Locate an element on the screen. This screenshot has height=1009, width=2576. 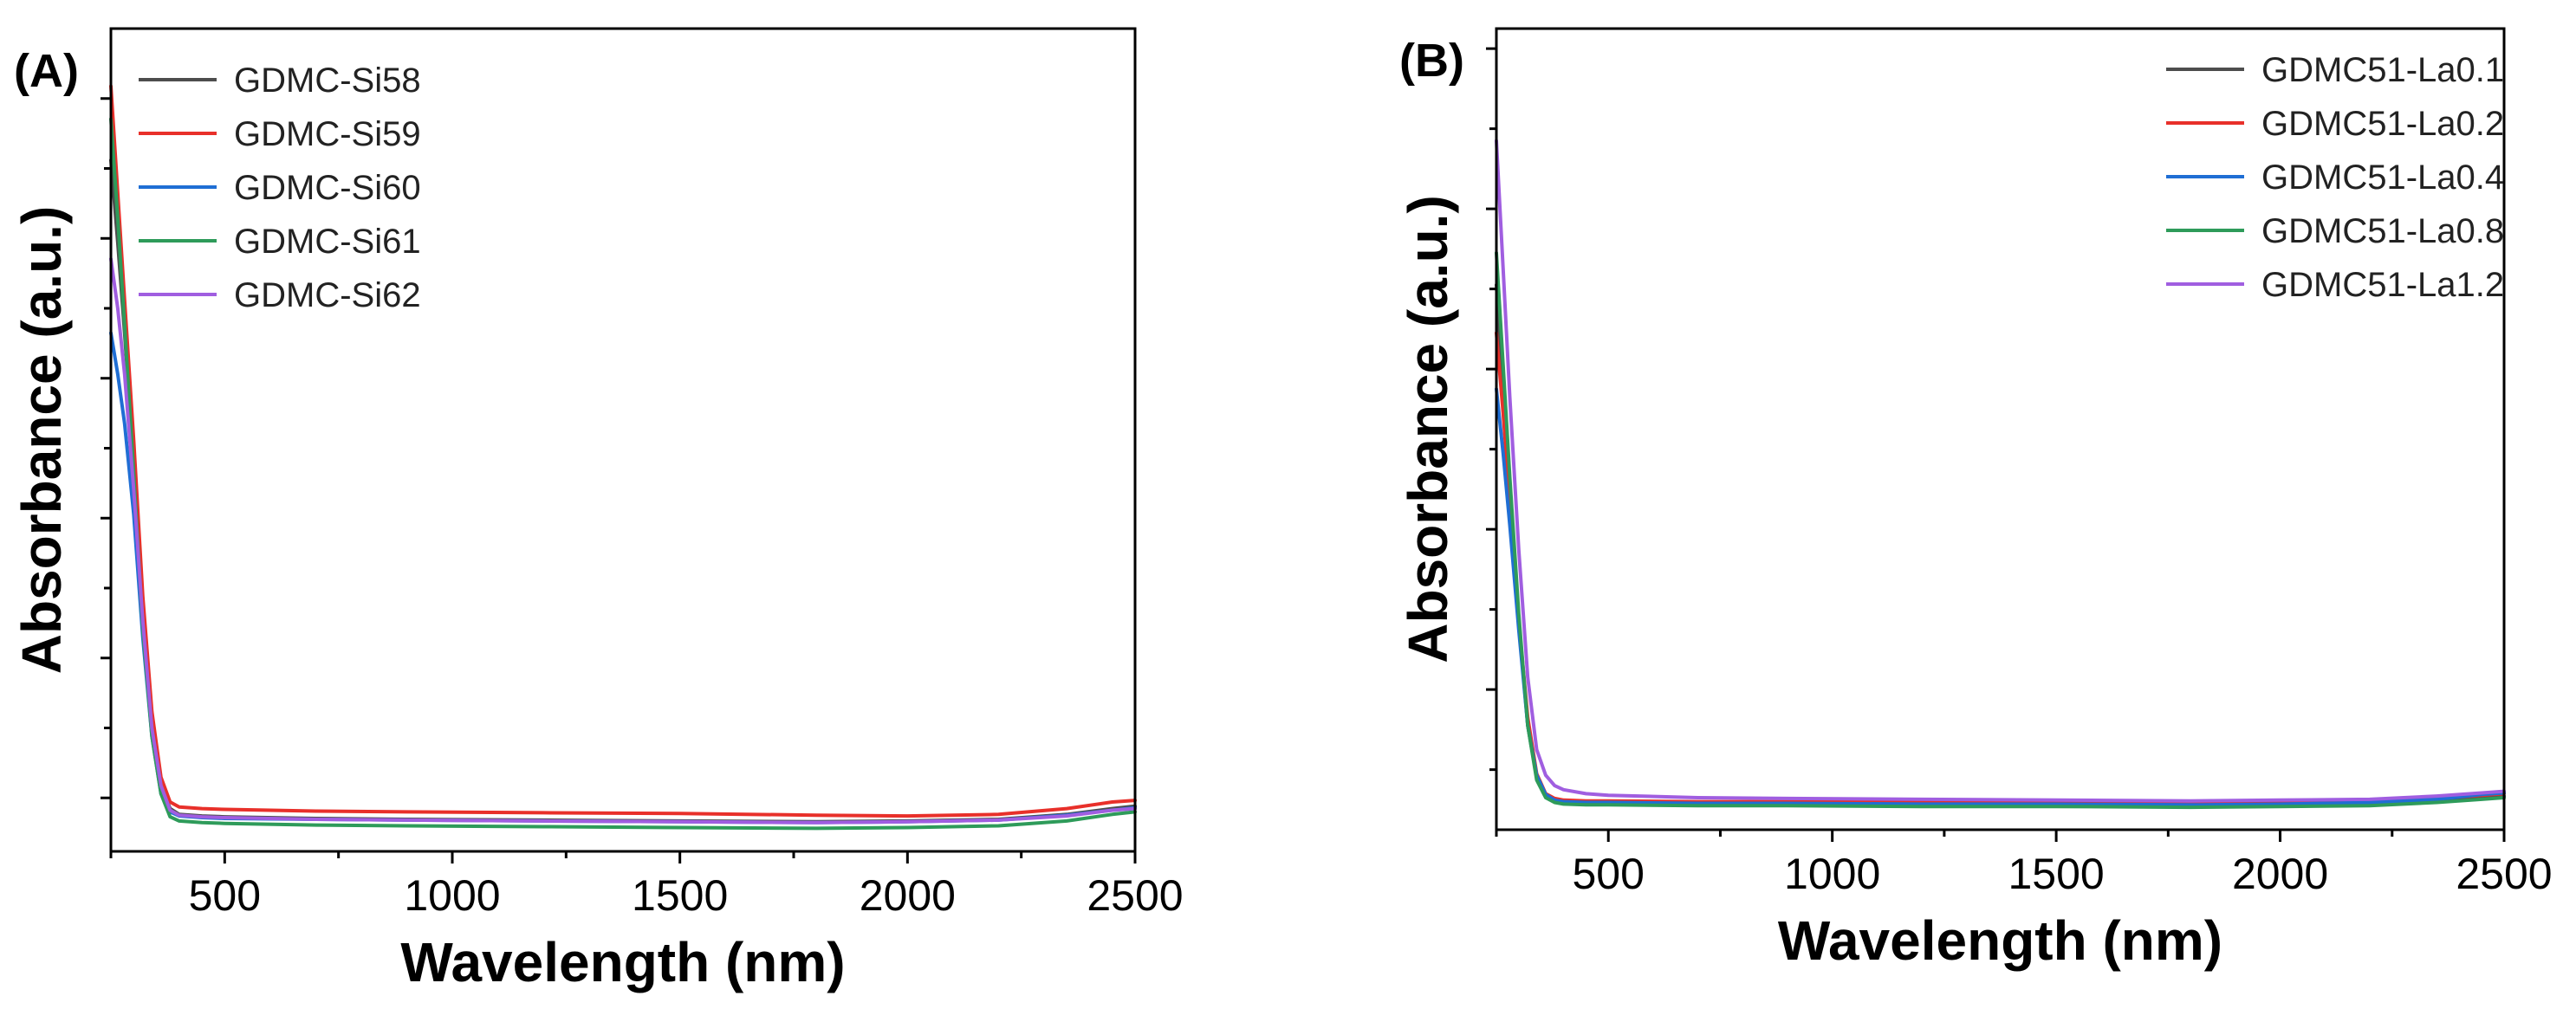
legend-label-gdmc-si60: GDMC-Si60 is located at coordinates (327, 188).